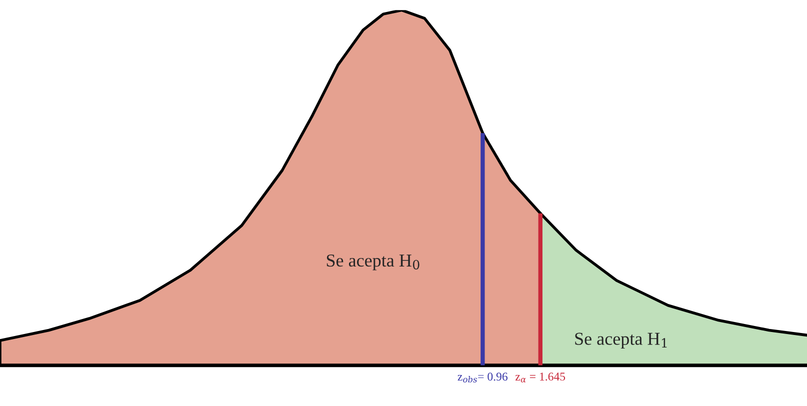 The width and height of the screenshot is (807, 406). I want to click on annotation: Se acepta H$_{0}$, so click(373, 262).